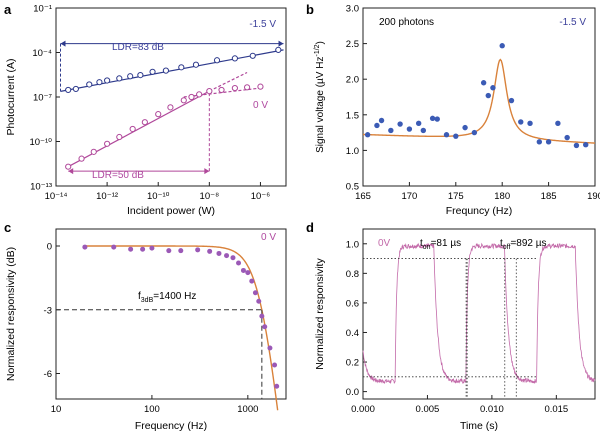 The height and width of the screenshot is (434, 600). What do you see at coordinates (171, 426) in the screenshot?
I see `panel-c-xlabel: Frequency (Hz)` at bounding box center [171, 426].